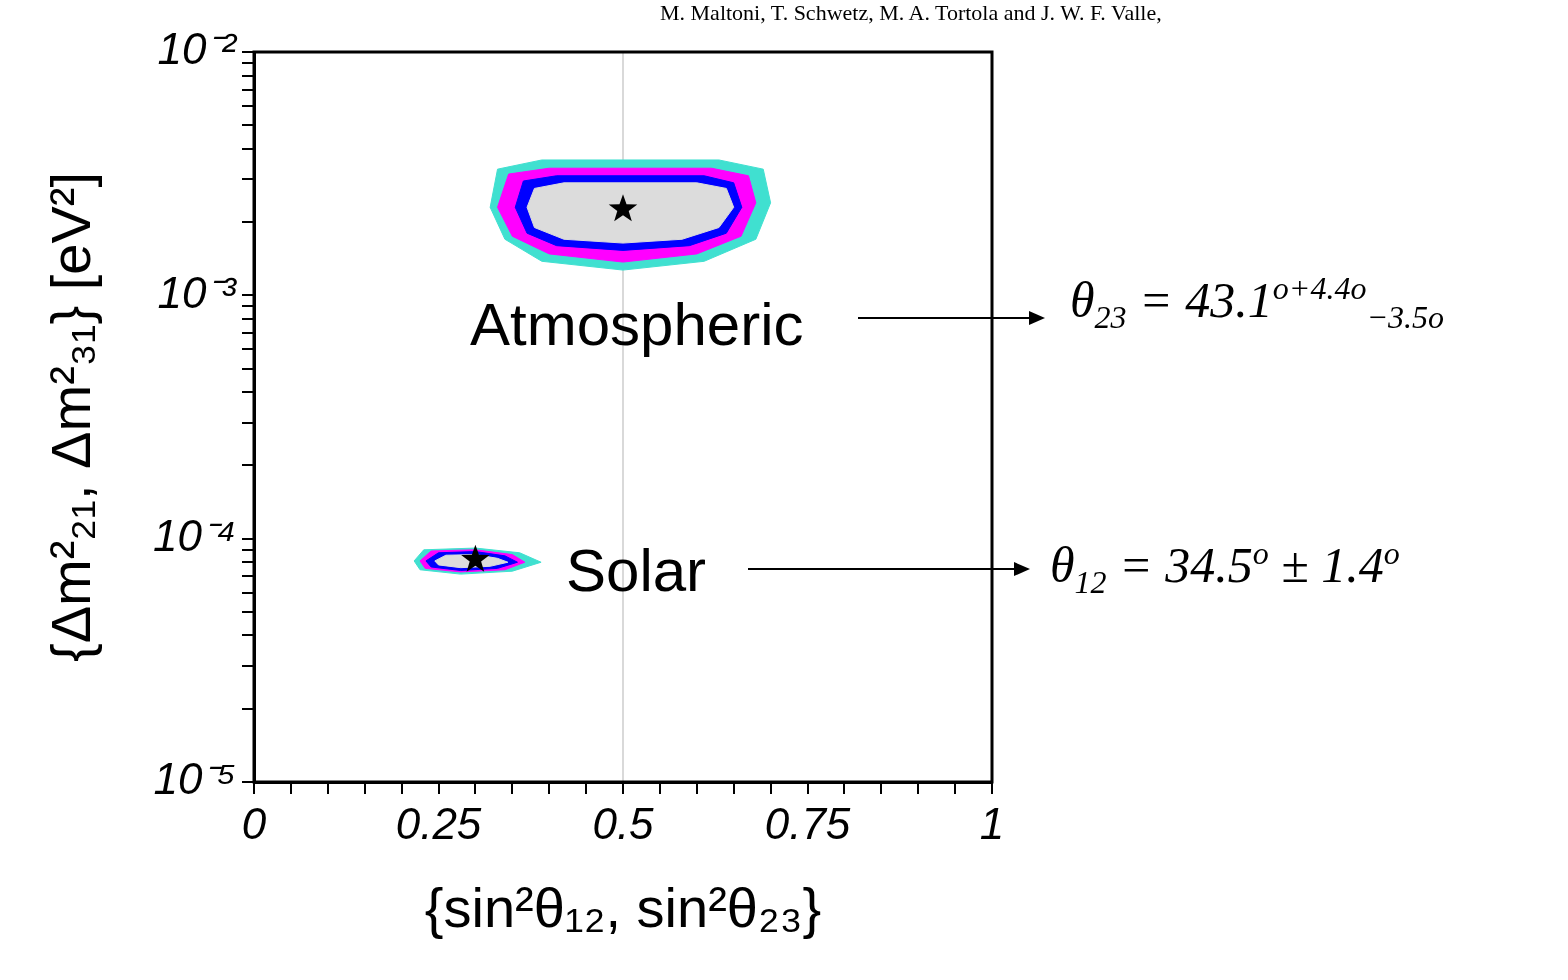 This screenshot has width=1568, height=980. Describe the element at coordinates (254, 823) in the screenshot. I see `x-tick-label: 0` at that location.